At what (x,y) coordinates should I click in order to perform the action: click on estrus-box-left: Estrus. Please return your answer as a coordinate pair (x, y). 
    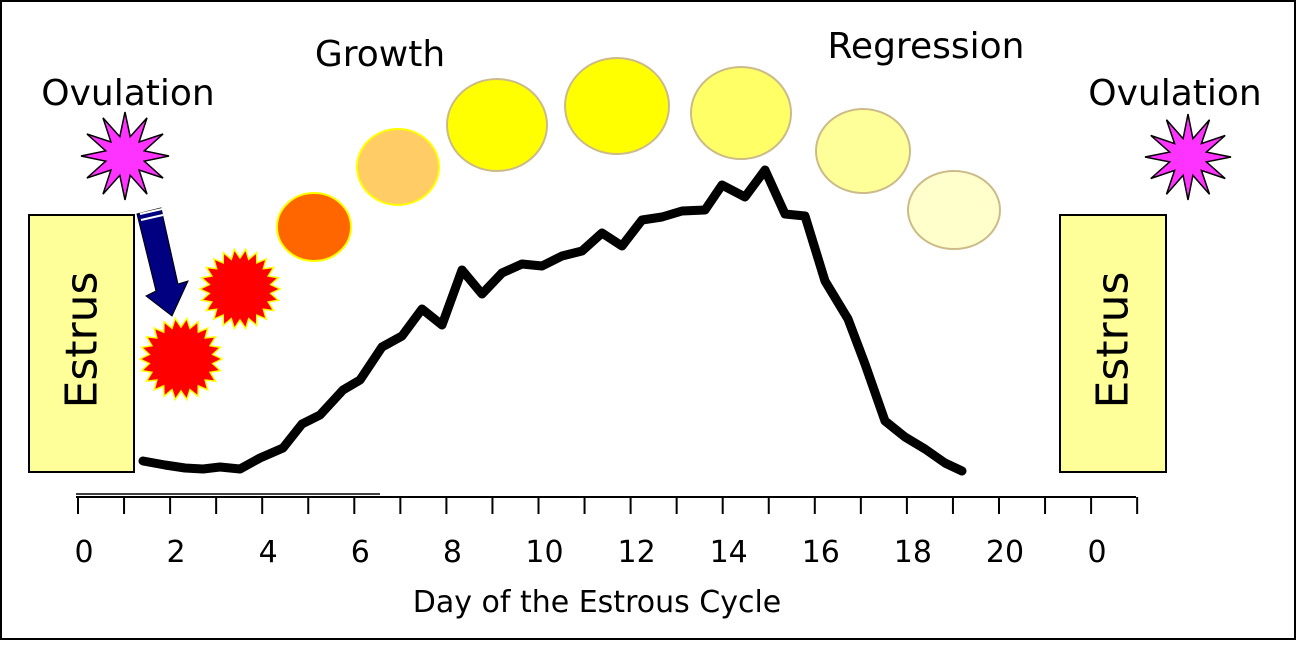
    Looking at the image, I should click on (81, 343).